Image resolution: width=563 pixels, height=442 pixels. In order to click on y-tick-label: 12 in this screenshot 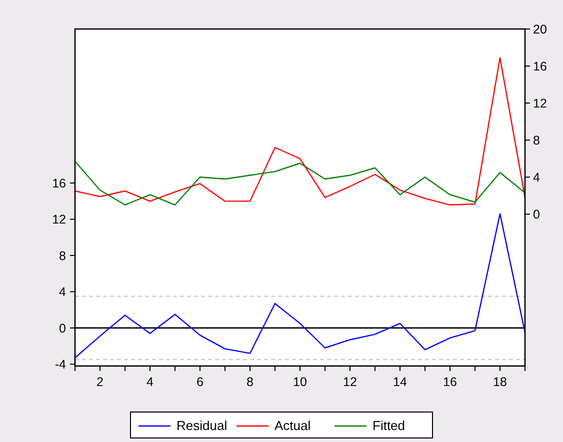, I will do `click(59, 219)`.